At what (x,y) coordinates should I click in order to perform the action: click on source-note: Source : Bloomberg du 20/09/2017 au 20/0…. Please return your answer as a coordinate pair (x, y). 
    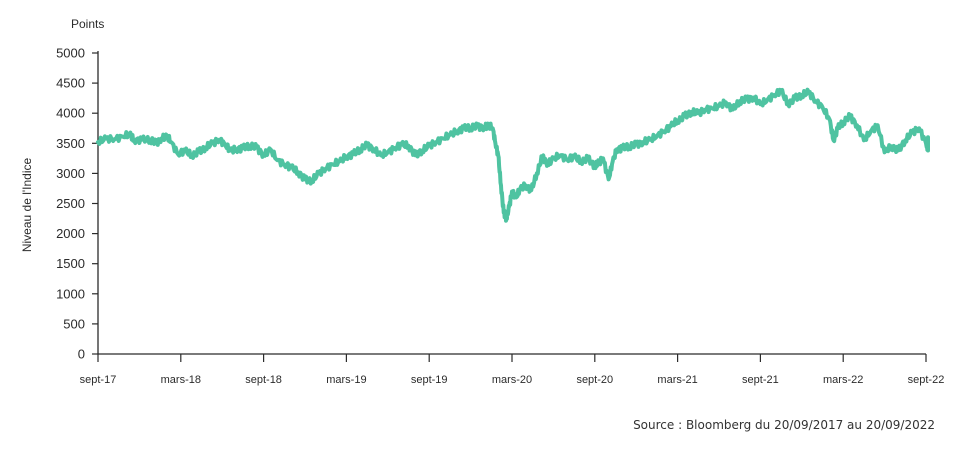
    Looking at the image, I should click on (784, 425).